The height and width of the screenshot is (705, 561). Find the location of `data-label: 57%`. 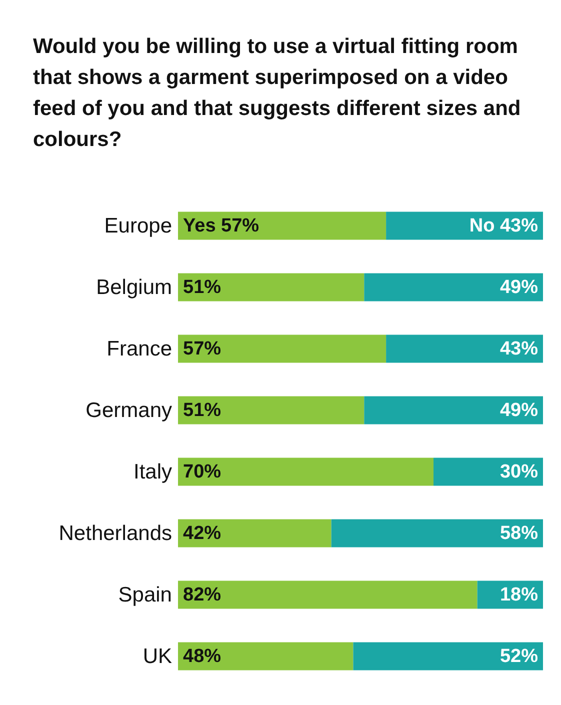

data-label: 57% is located at coordinates (202, 349).